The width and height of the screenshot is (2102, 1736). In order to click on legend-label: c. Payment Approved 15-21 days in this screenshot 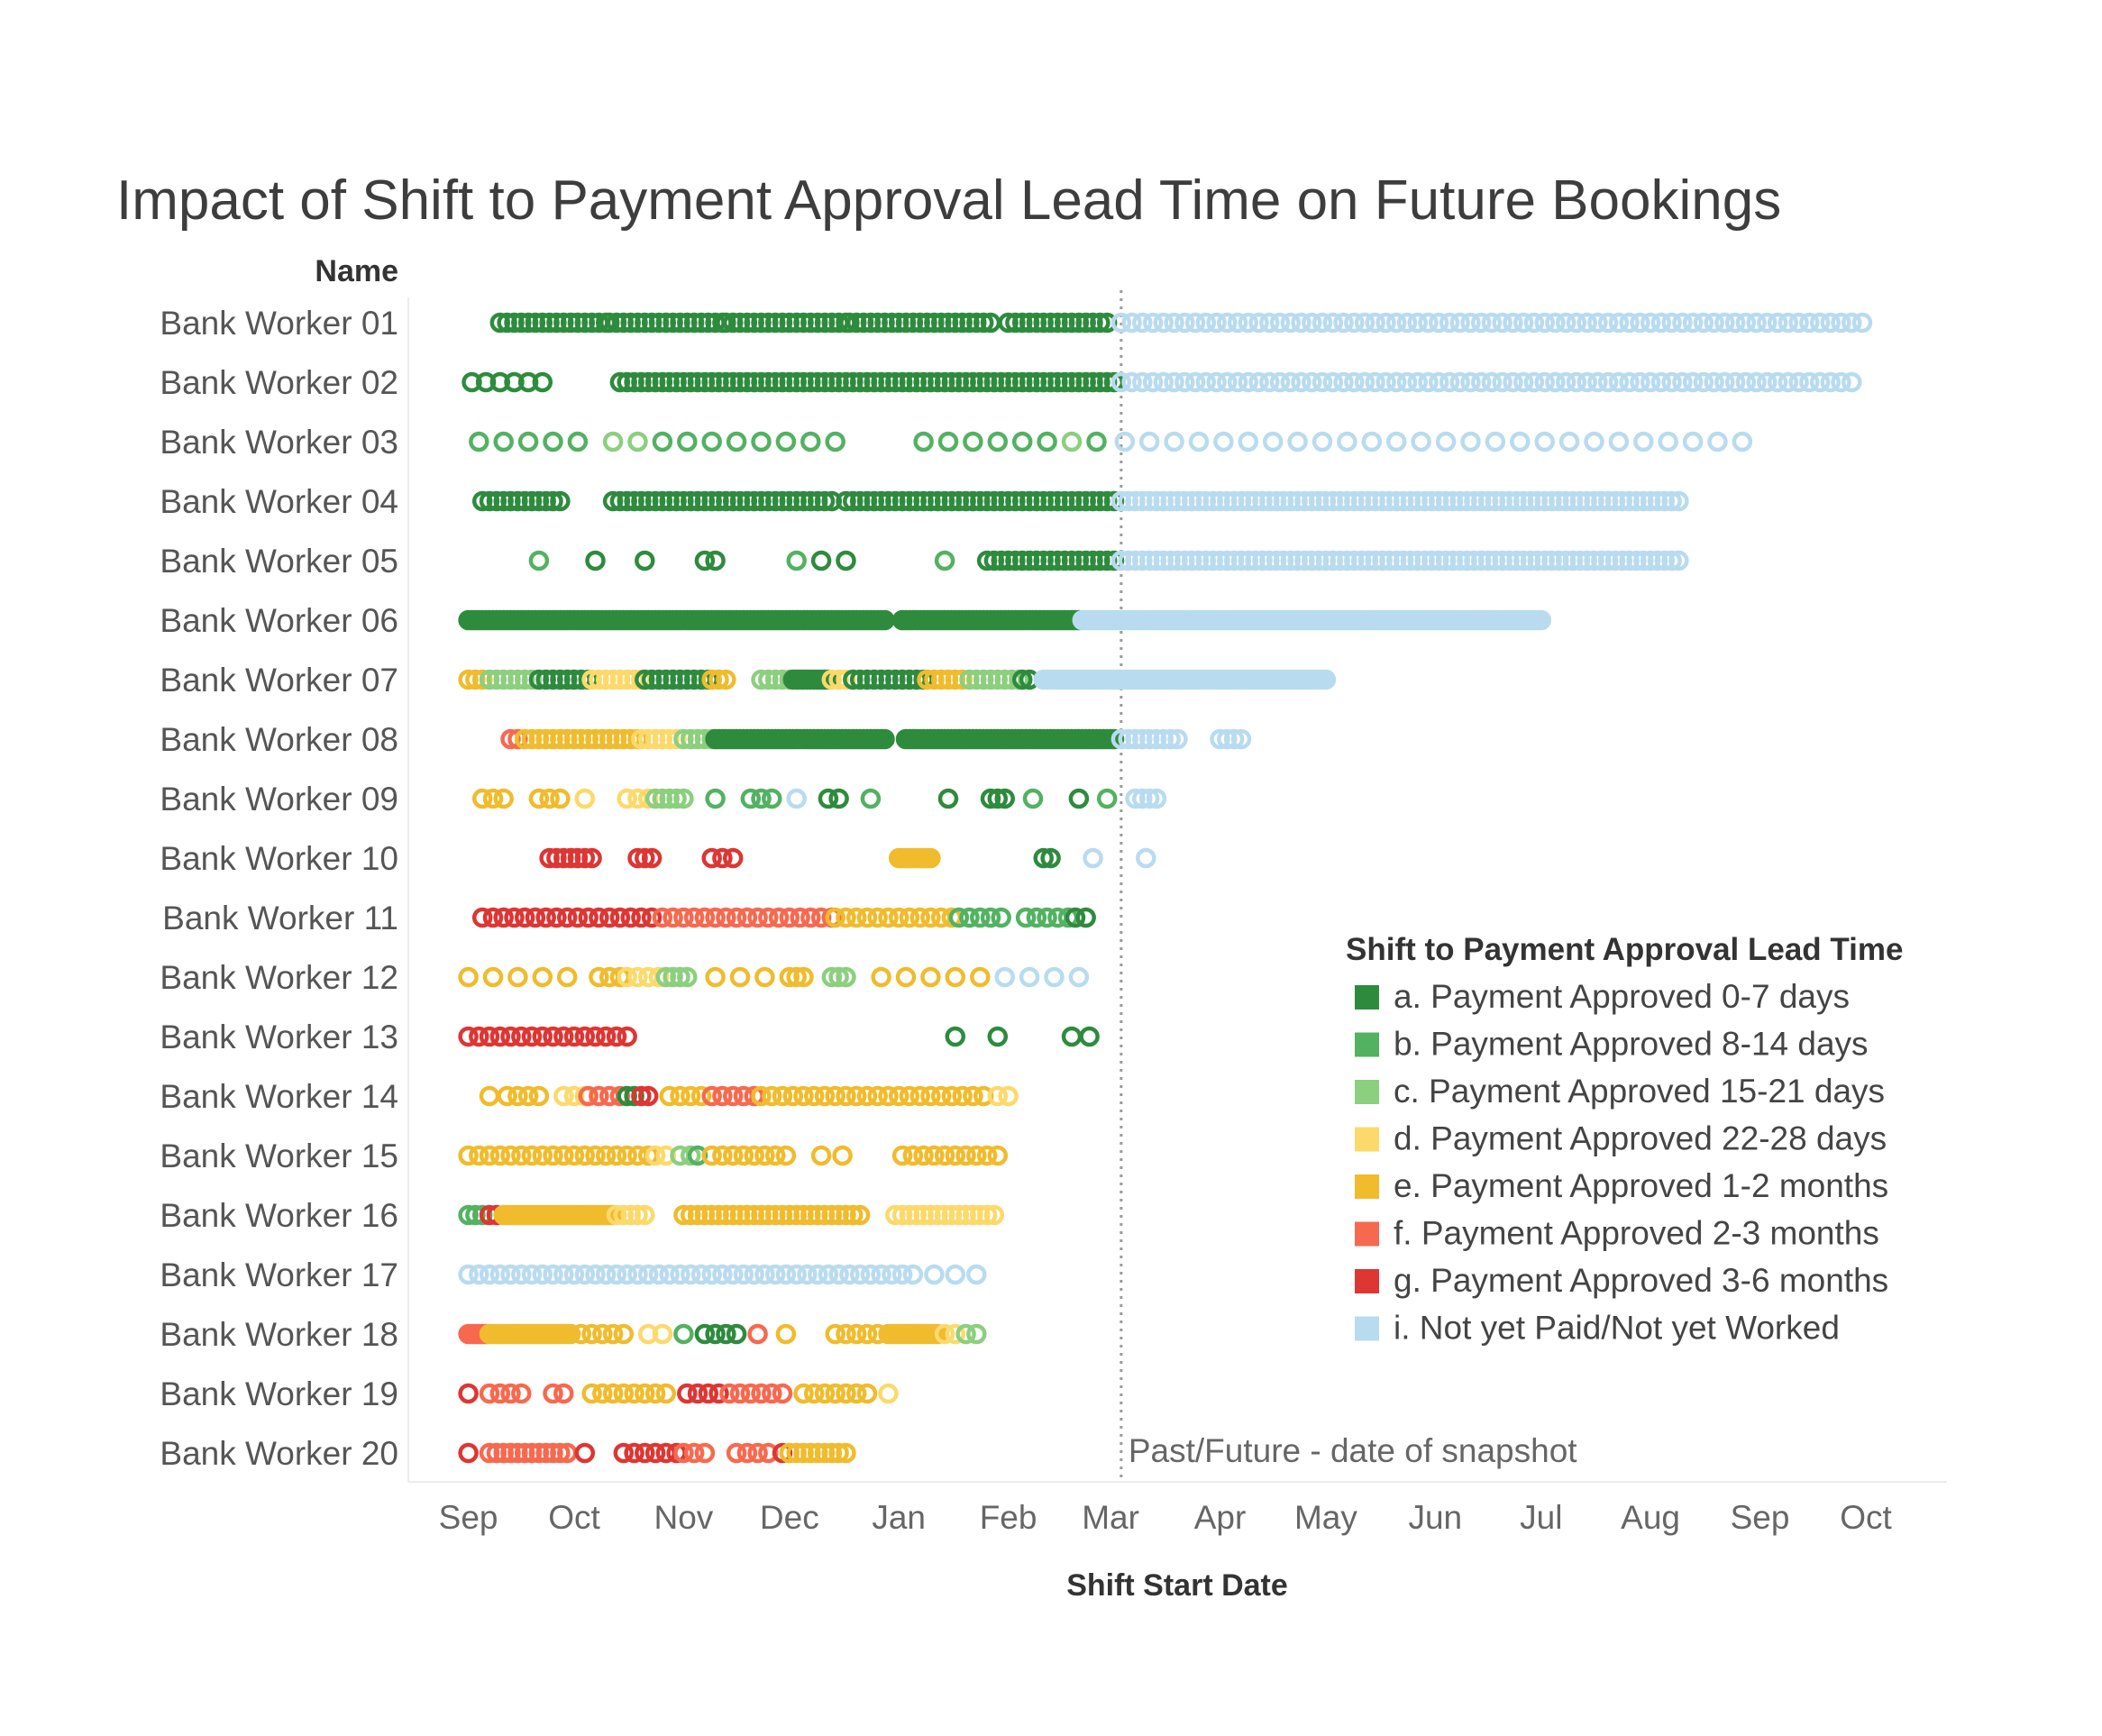, I will do `click(1639, 1091)`.